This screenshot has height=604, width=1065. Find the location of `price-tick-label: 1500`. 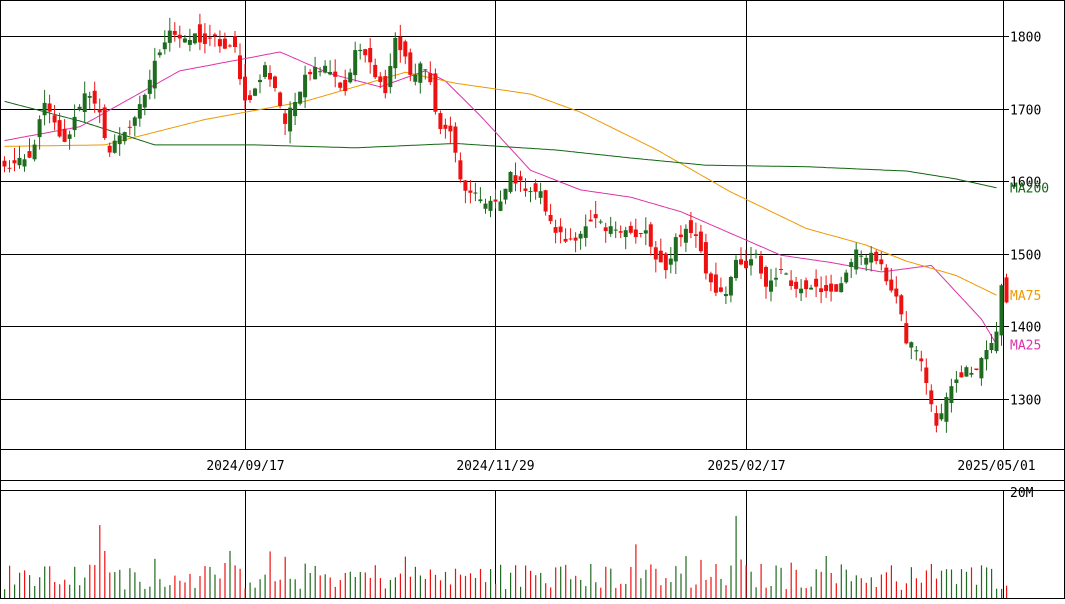

price-tick-label: 1500 is located at coordinates (1025, 256).